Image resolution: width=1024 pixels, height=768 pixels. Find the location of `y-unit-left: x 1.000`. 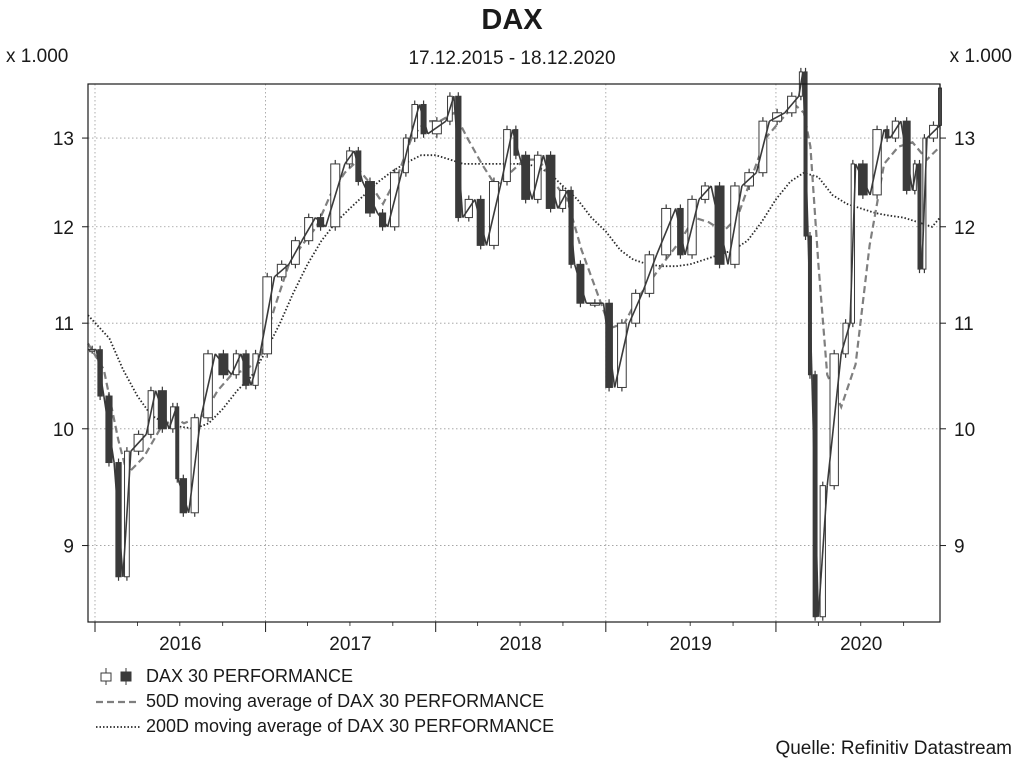

y-unit-left: x 1.000 is located at coordinates (37, 56).